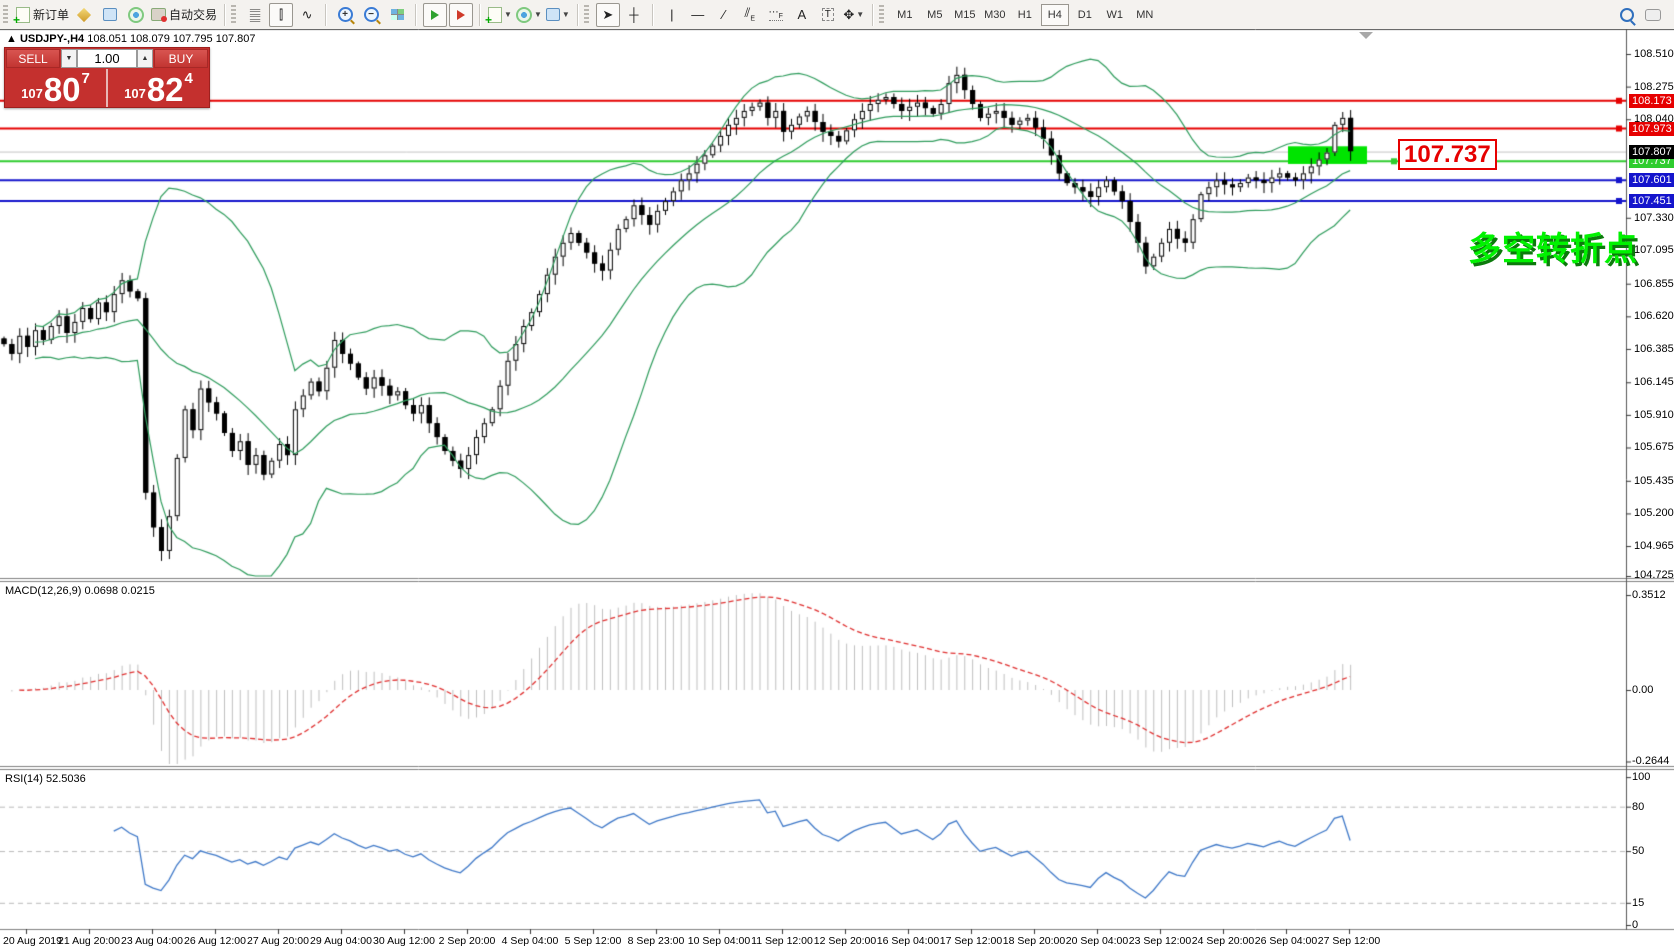 The width and height of the screenshot is (1674, 950). Describe the element at coordinates (159, 15) in the screenshot. I see `autotrading-icon` at that location.